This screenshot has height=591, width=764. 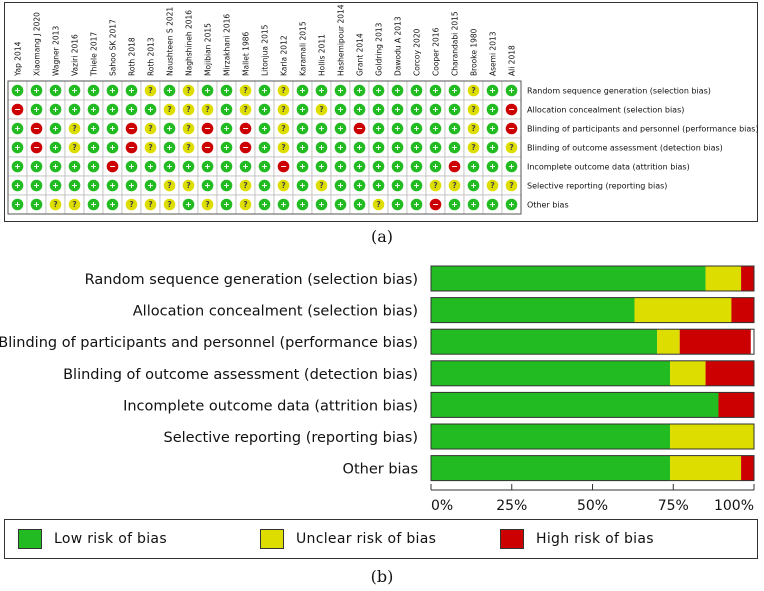 I want to click on study-label: Thiele 2017, so click(x=94, y=54).